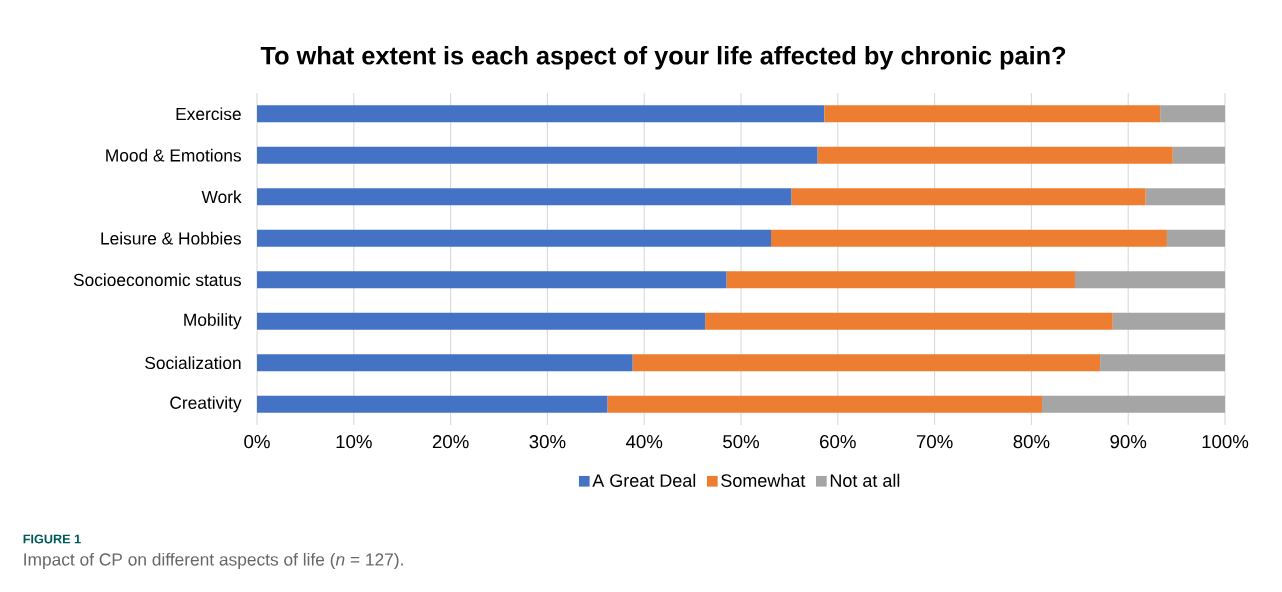 The width and height of the screenshot is (1282, 592). Describe the element at coordinates (213, 321) in the screenshot. I see `y-tick-label: Mobility` at that location.